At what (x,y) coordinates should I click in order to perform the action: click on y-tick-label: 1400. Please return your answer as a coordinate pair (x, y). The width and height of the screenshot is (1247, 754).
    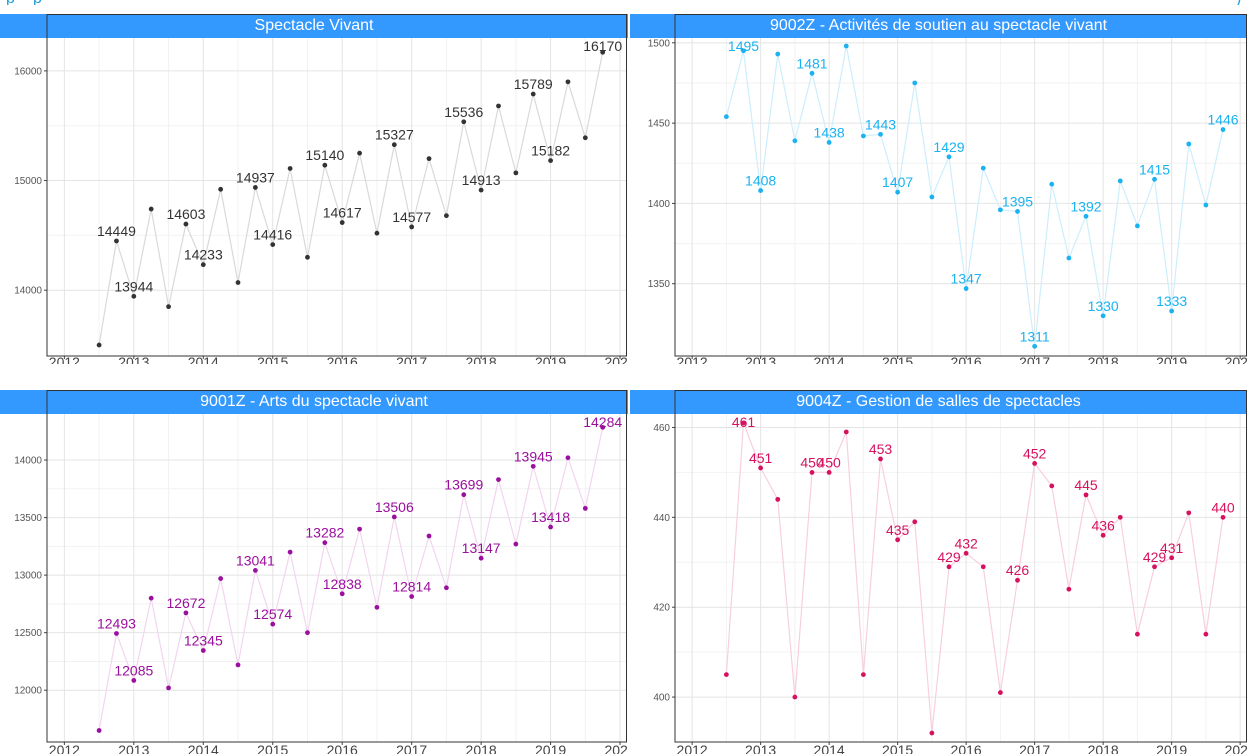
    Looking at the image, I should click on (659, 204).